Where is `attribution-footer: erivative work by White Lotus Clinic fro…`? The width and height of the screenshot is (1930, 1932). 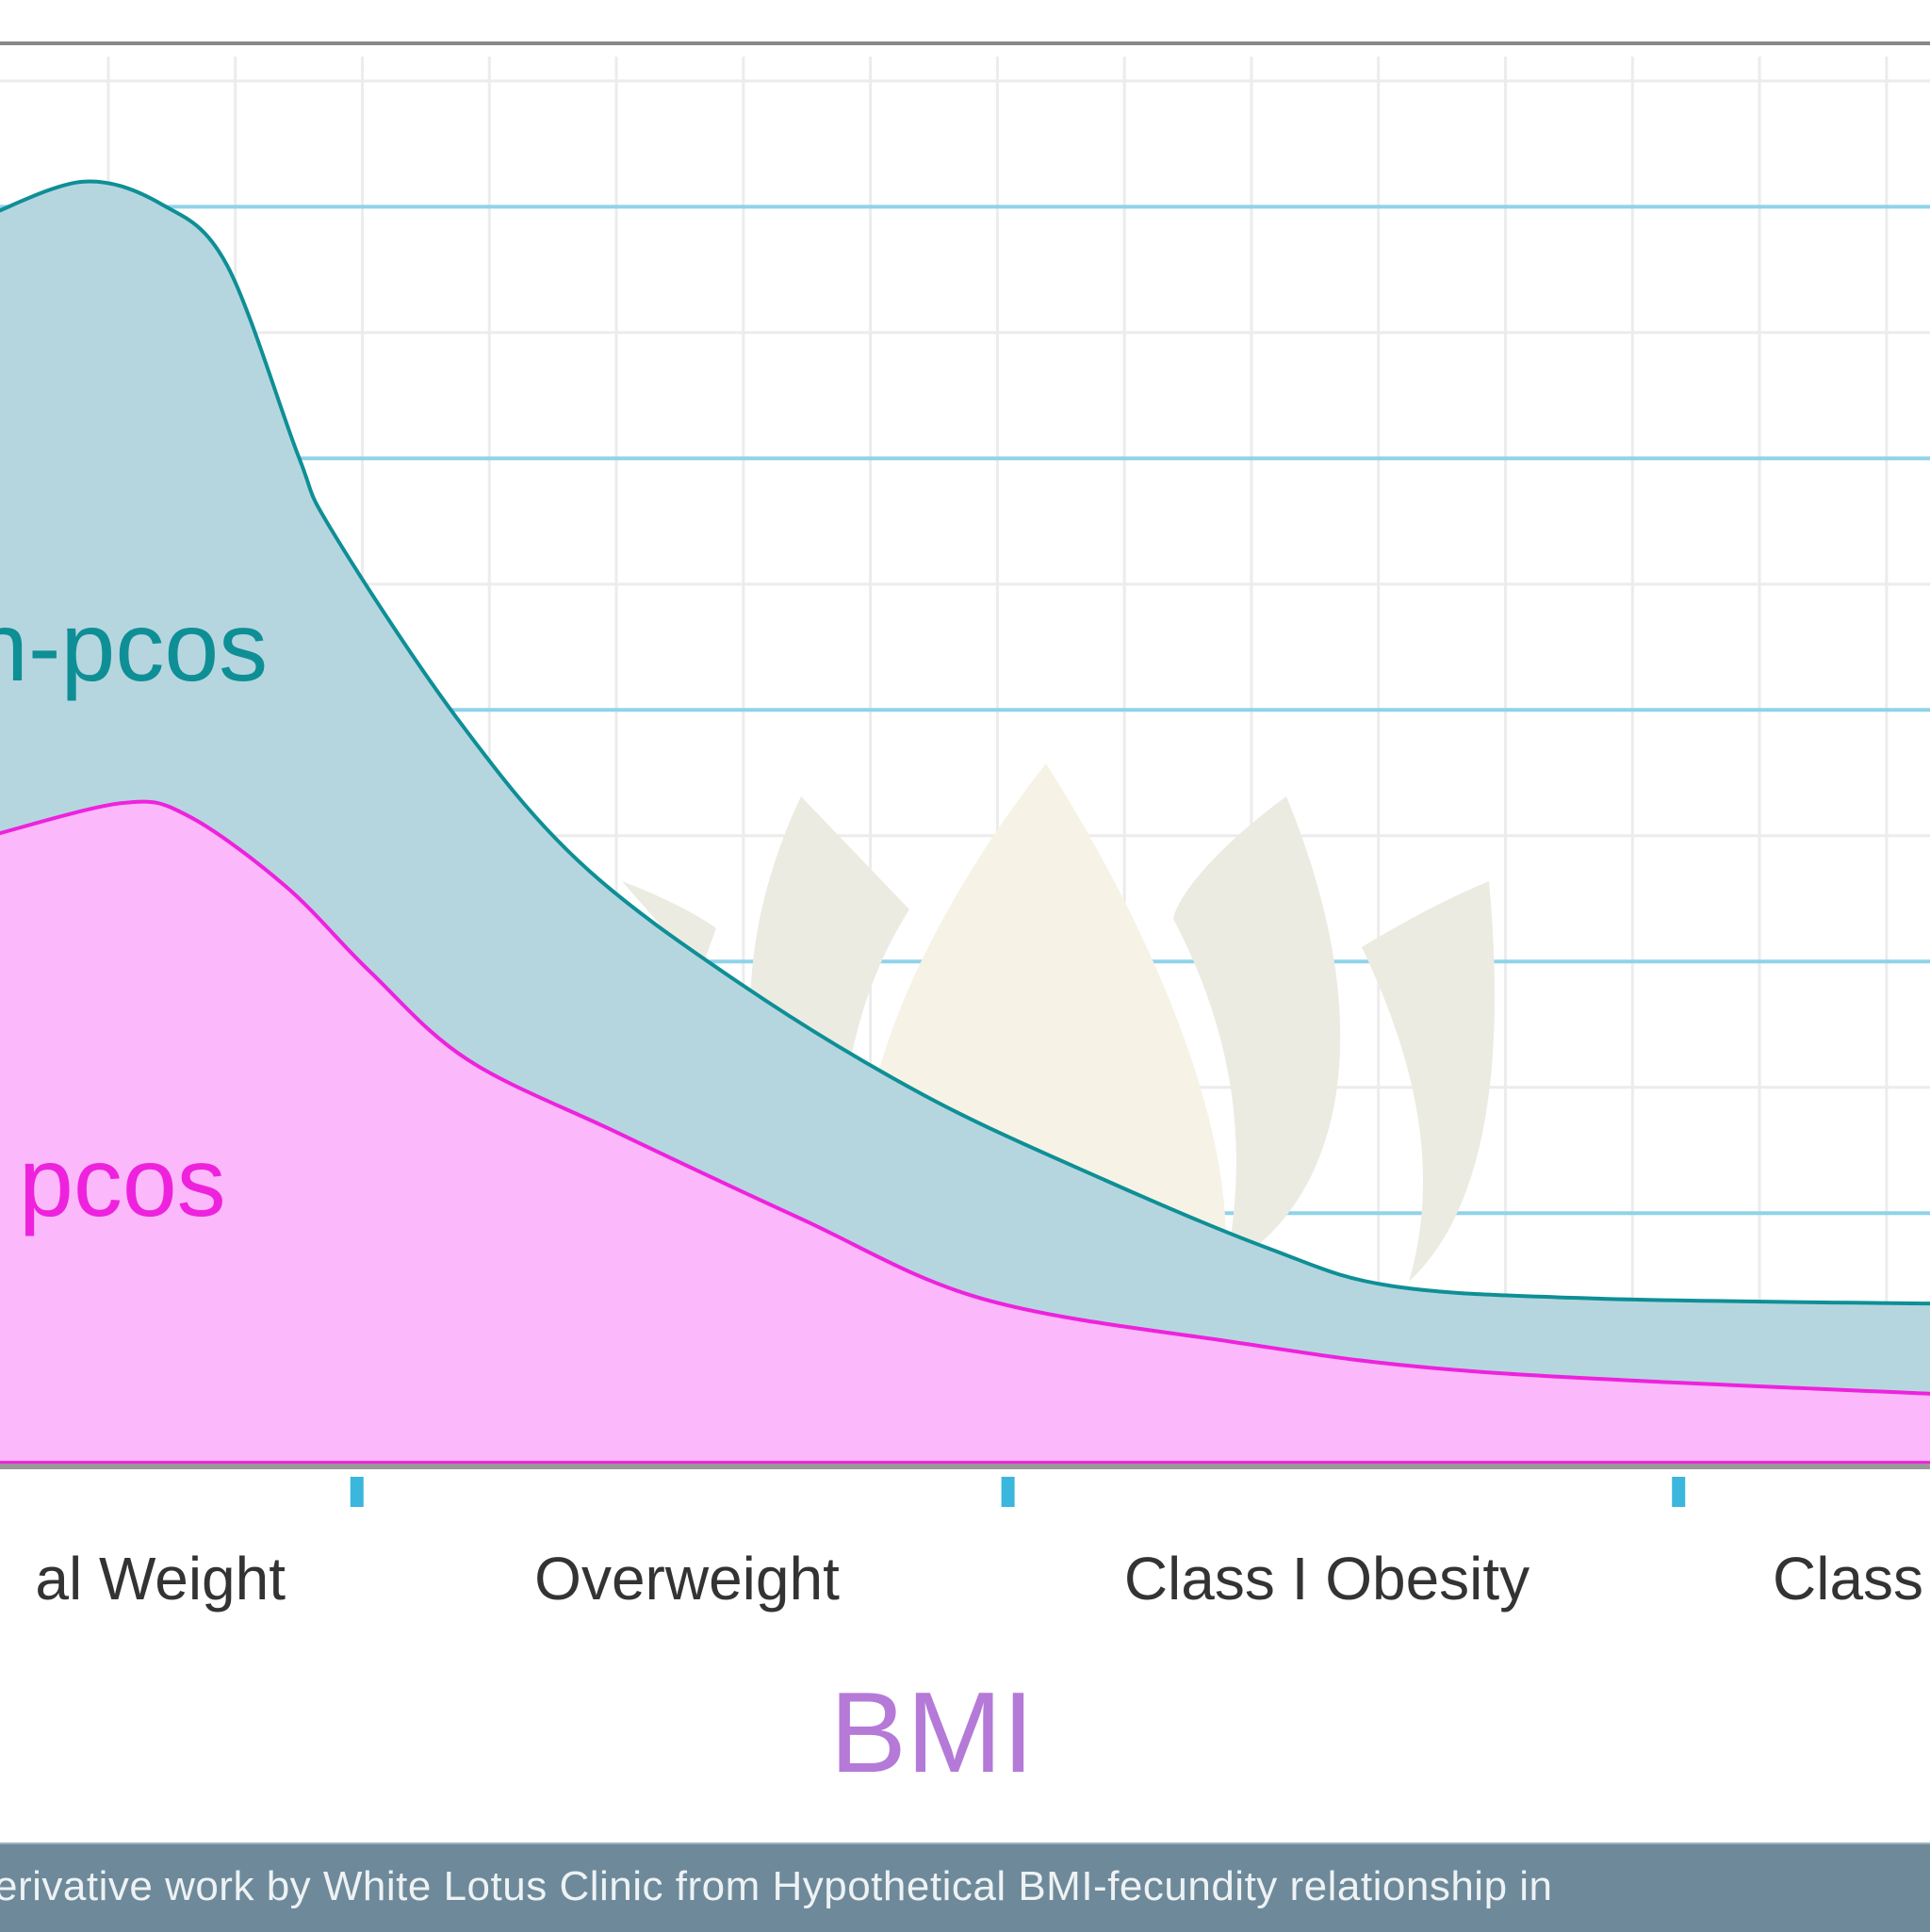
attribution-footer: erivative work by White Lotus Clinic fro… is located at coordinates (965, 1887).